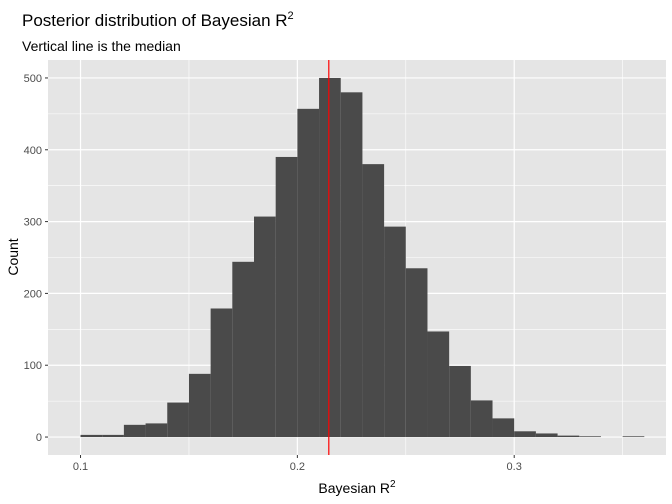 Image resolution: width=672 pixels, height=504 pixels. What do you see at coordinates (33, 151) in the screenshot?
I see `y-tick-label: 400` at bounding box center [33, 151].